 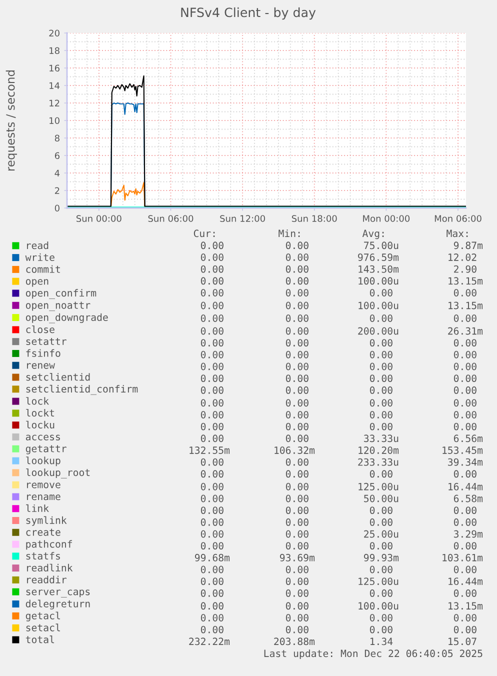 What do you see at coordinates (468, 498) in the screenshot?
I see `text: 6.58m` at bounding box center [468, 498].